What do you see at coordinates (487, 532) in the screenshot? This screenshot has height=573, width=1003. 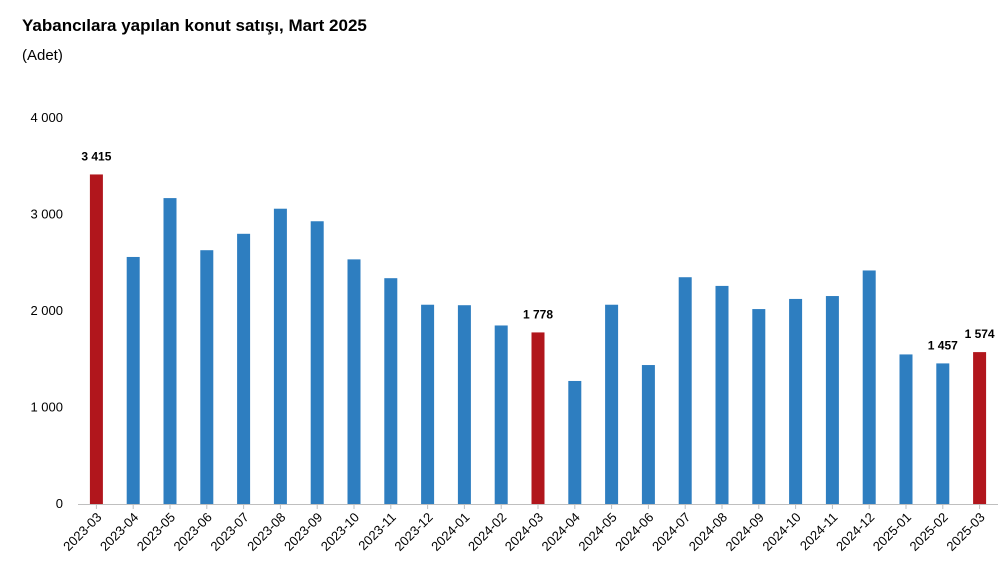 I see `x-tick-label: 2024-02` at bounding box center [487, 532].